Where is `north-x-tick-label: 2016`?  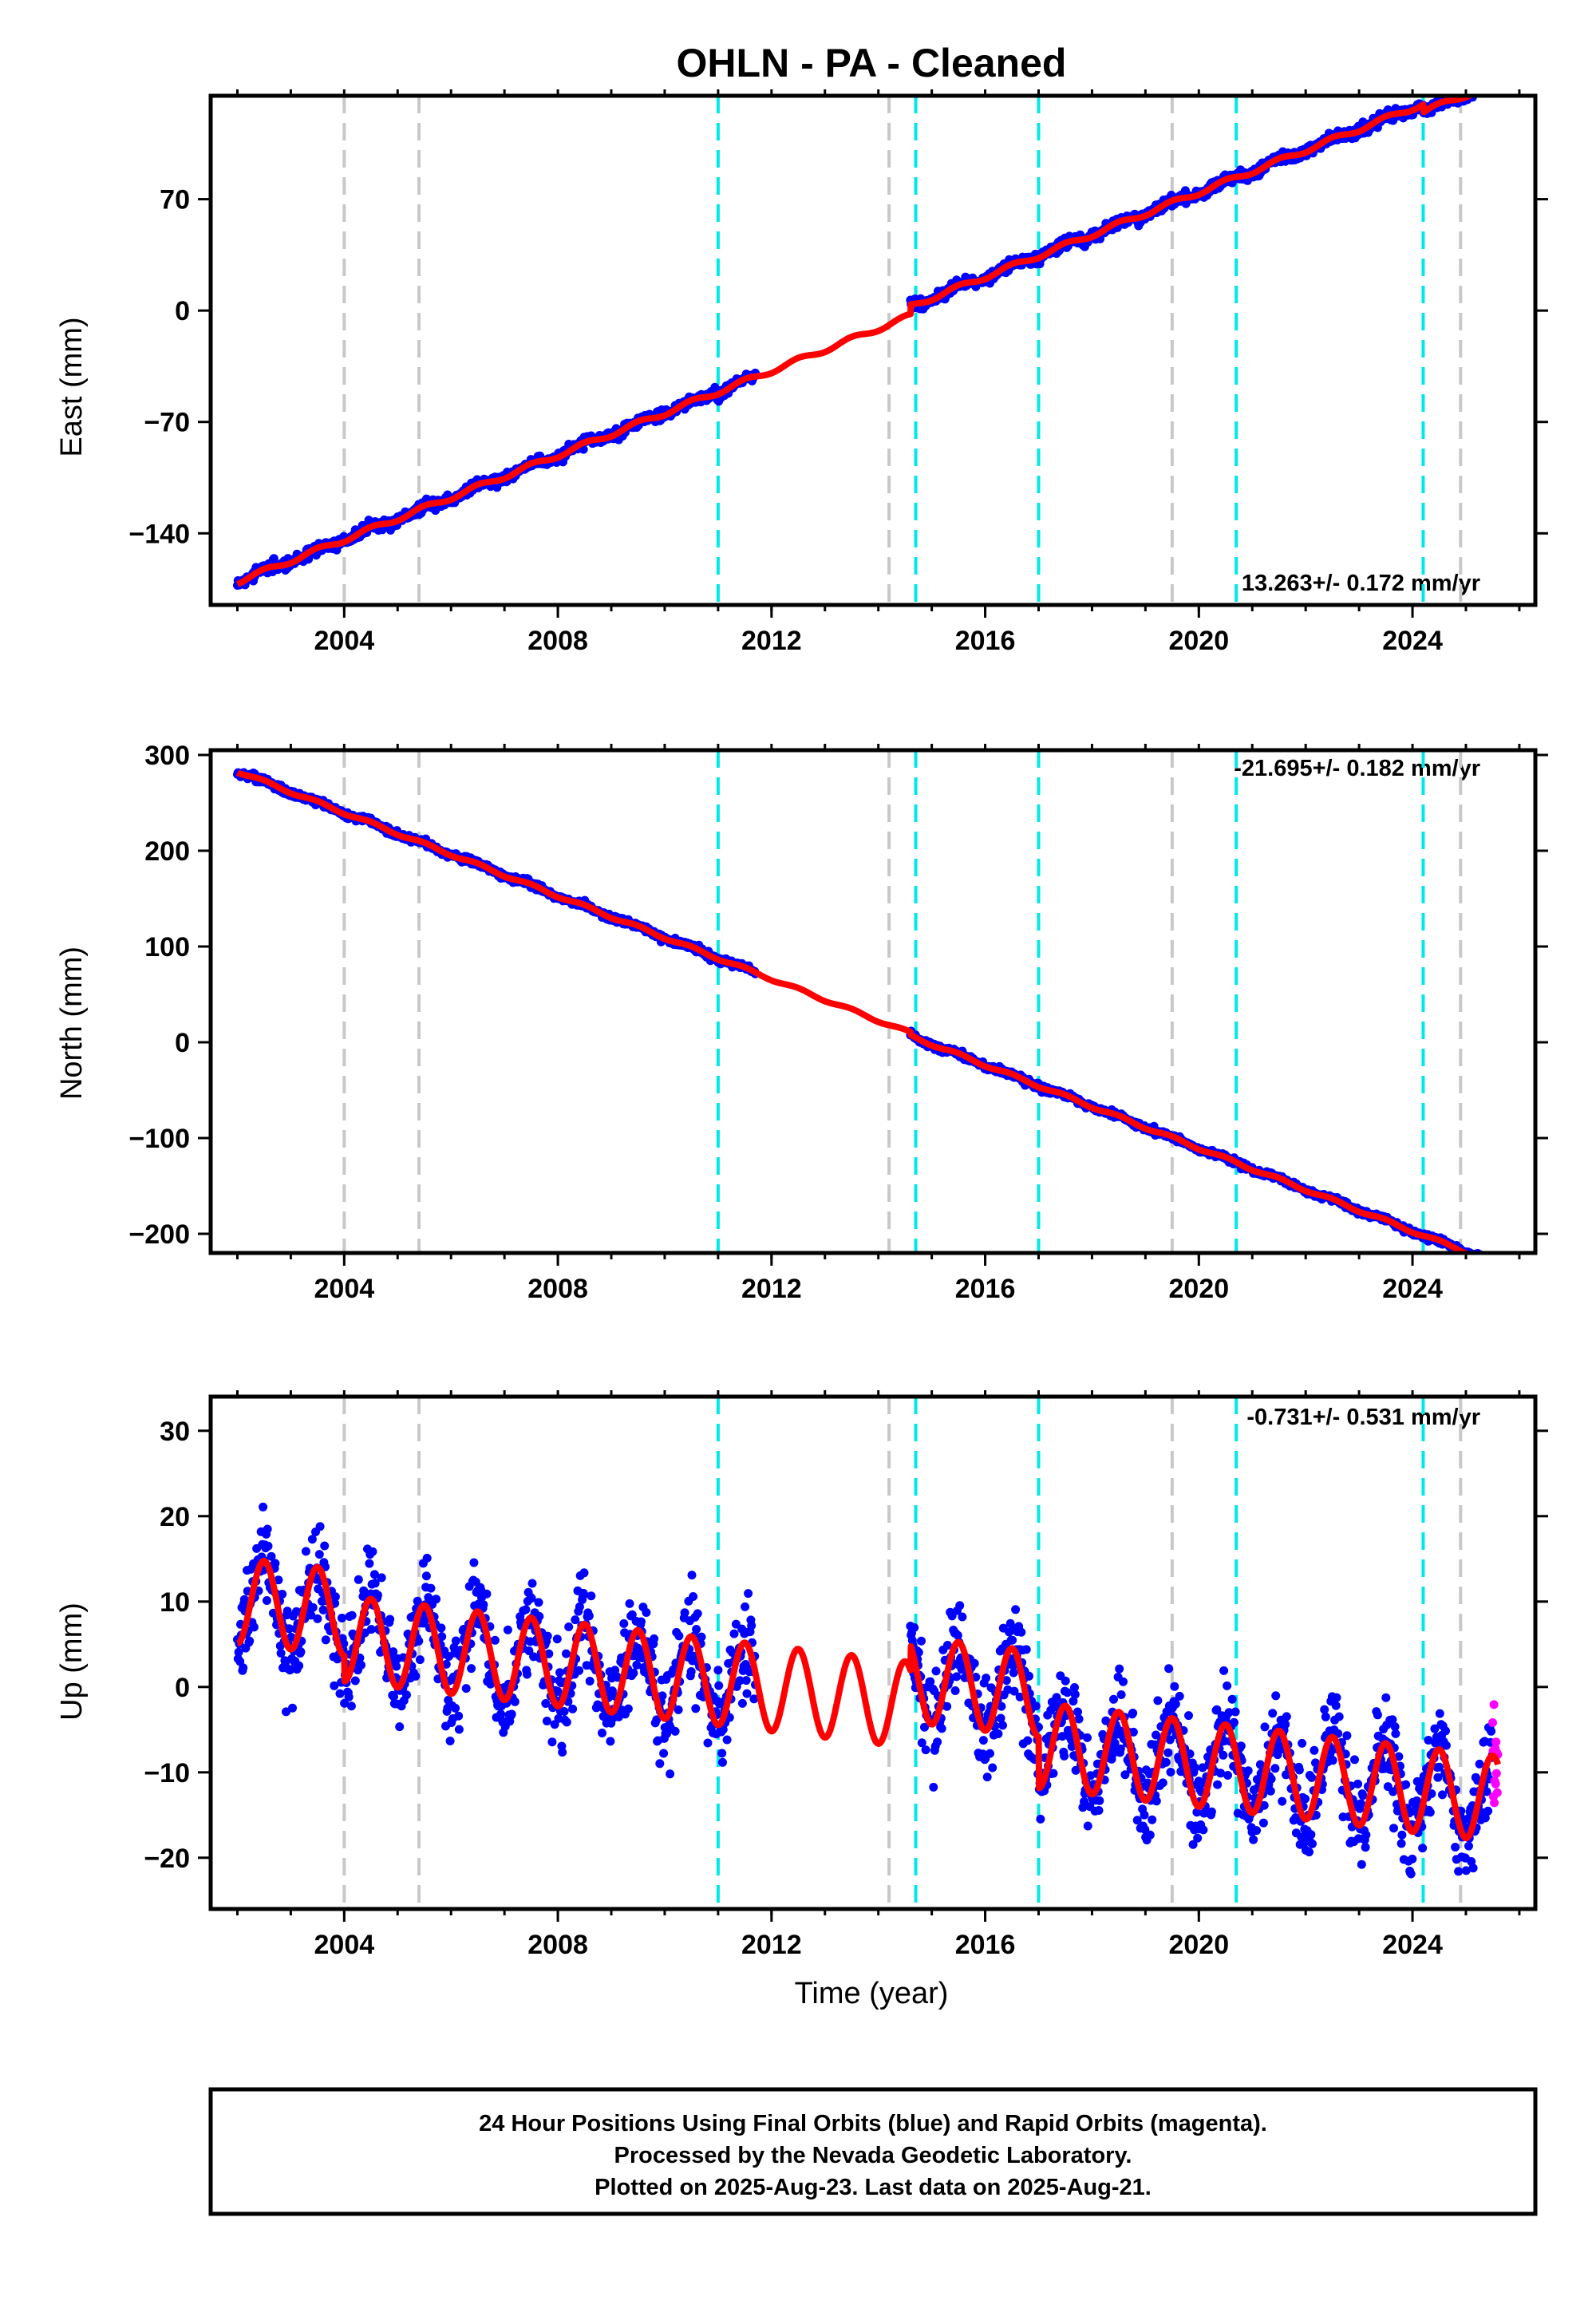
north-x-tick-label: 2016 is located at coordinates (985, 1289).